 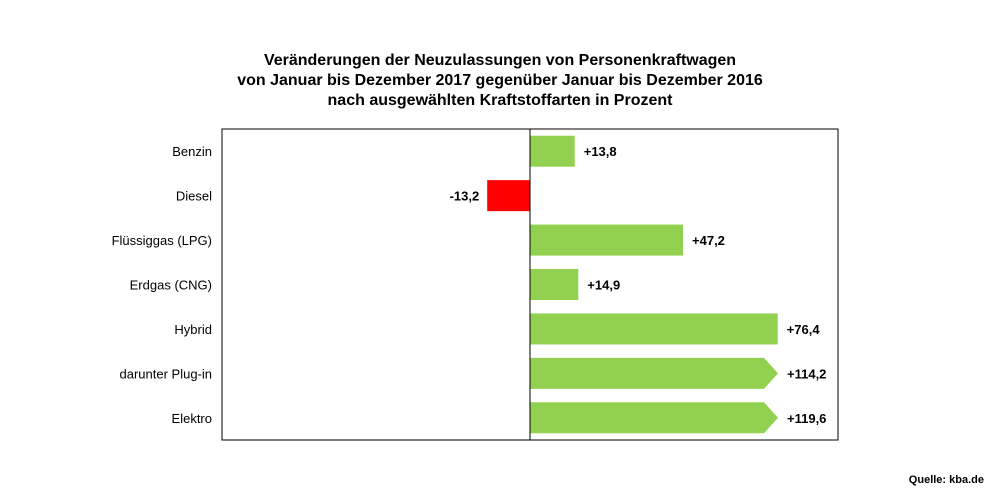 I want to click on category-label-6: Elektro, so click(x=192, y=418).